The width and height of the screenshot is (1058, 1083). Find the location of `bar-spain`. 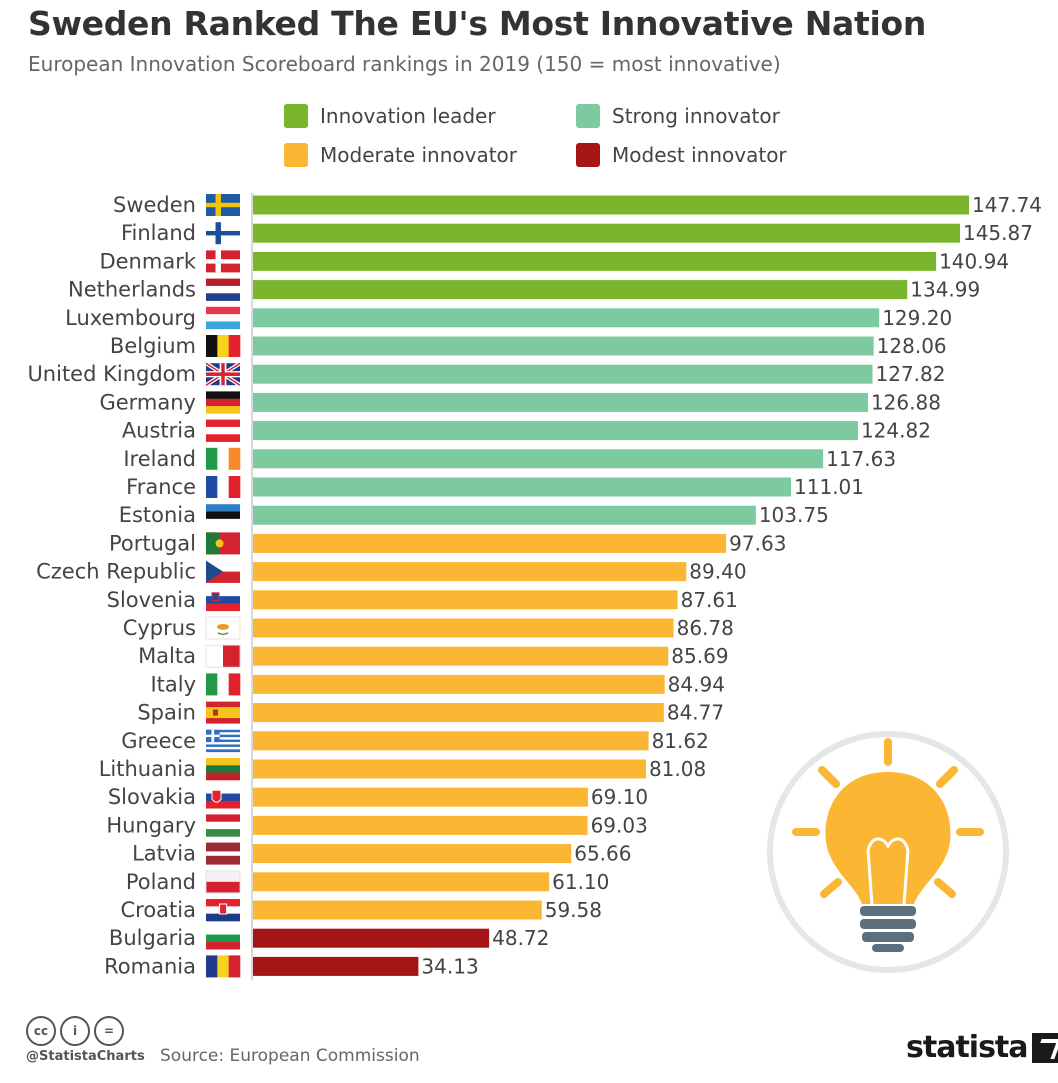

bar-spain is located at coordinates (458, 713).